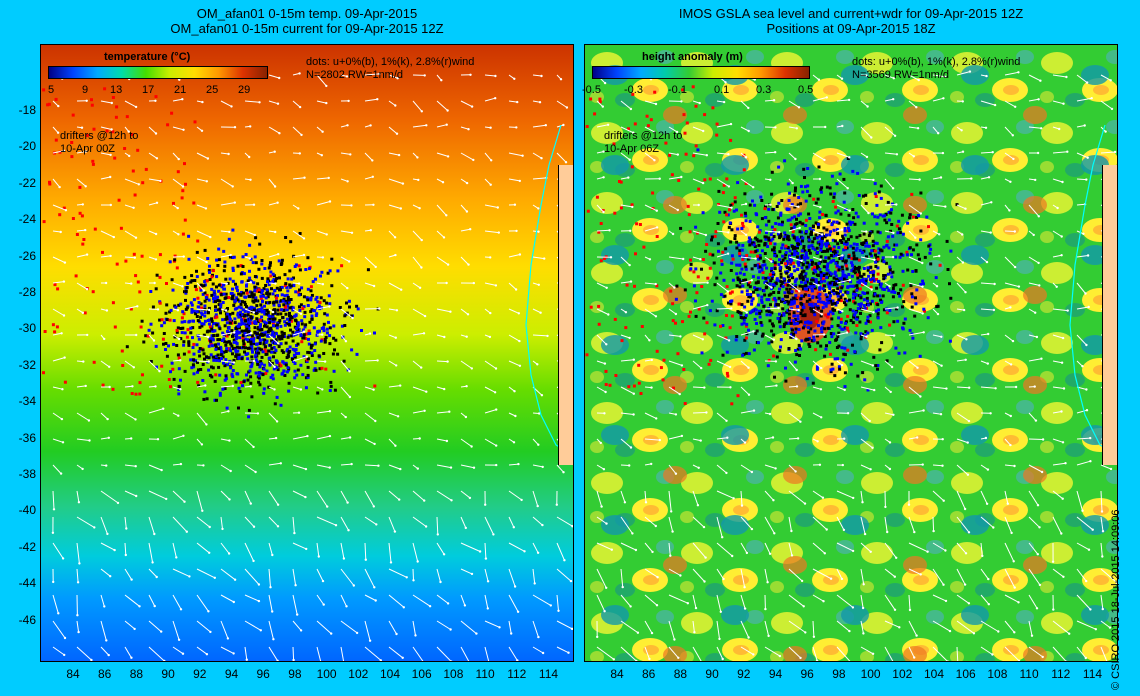 This screenshot has width=1140, height=696. What do you see at coordinates (565, 315) in the screenshot?
I see `land-mass-left` at bounding box center [565, 315].